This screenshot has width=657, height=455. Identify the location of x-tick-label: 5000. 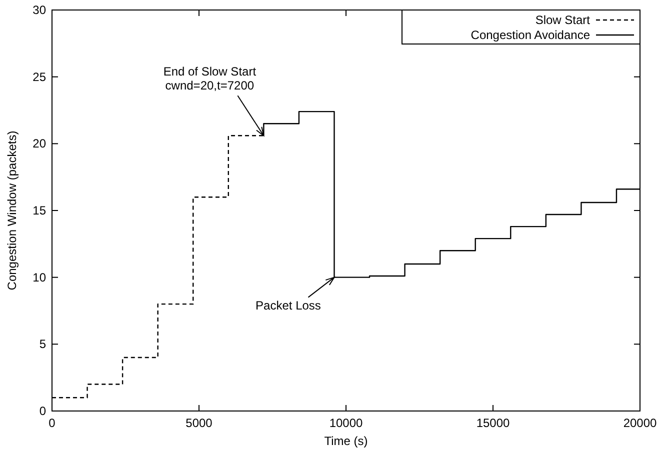
(199, 423).